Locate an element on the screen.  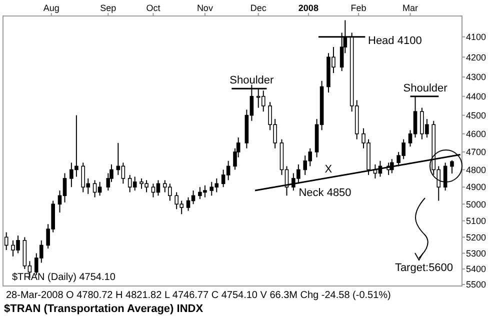
y-tick-label: 4300 is located at coordinates (476, 77).